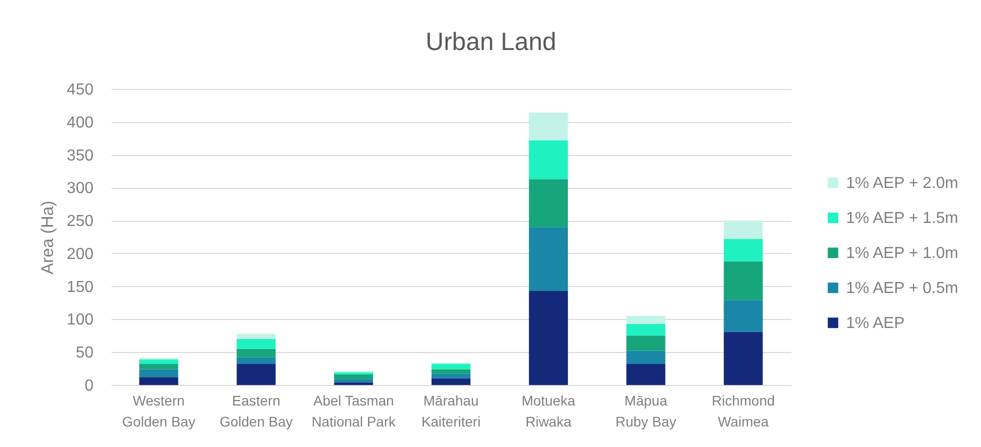  What do you see at coordinates (902, 218) in the screenshot?
I see `legend-label: 1% AEP + 1.5m` at bounding box center [902, 218].